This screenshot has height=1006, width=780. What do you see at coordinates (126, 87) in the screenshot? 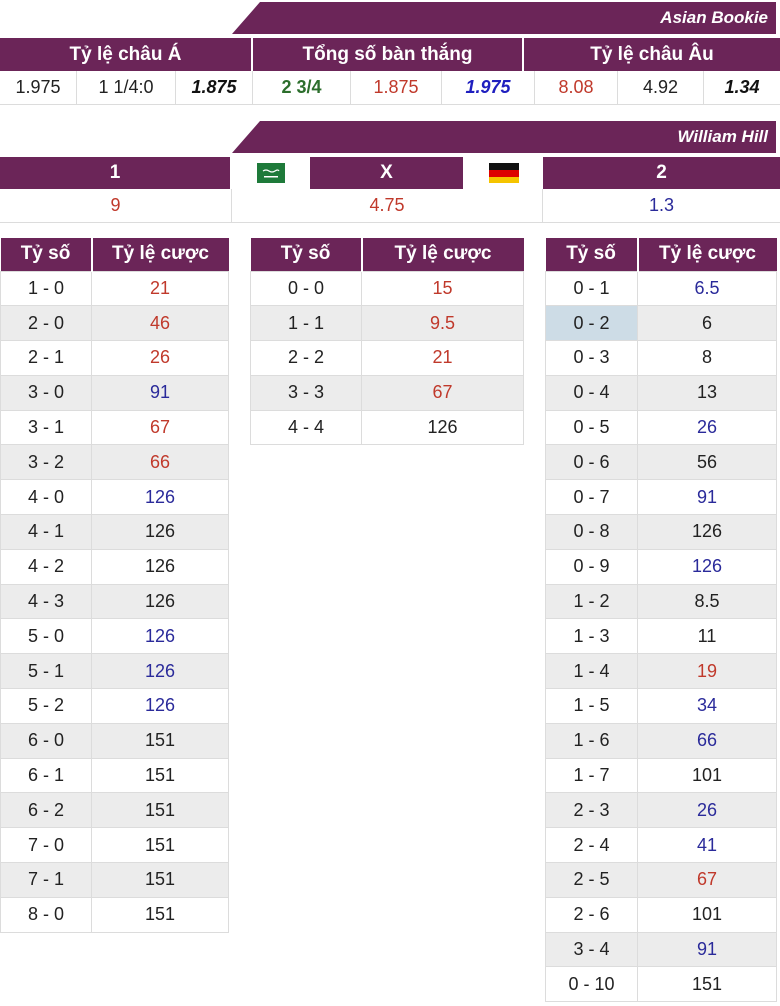
I see `asian-value: 1 1/4:0` at bounding box center [126, 87].